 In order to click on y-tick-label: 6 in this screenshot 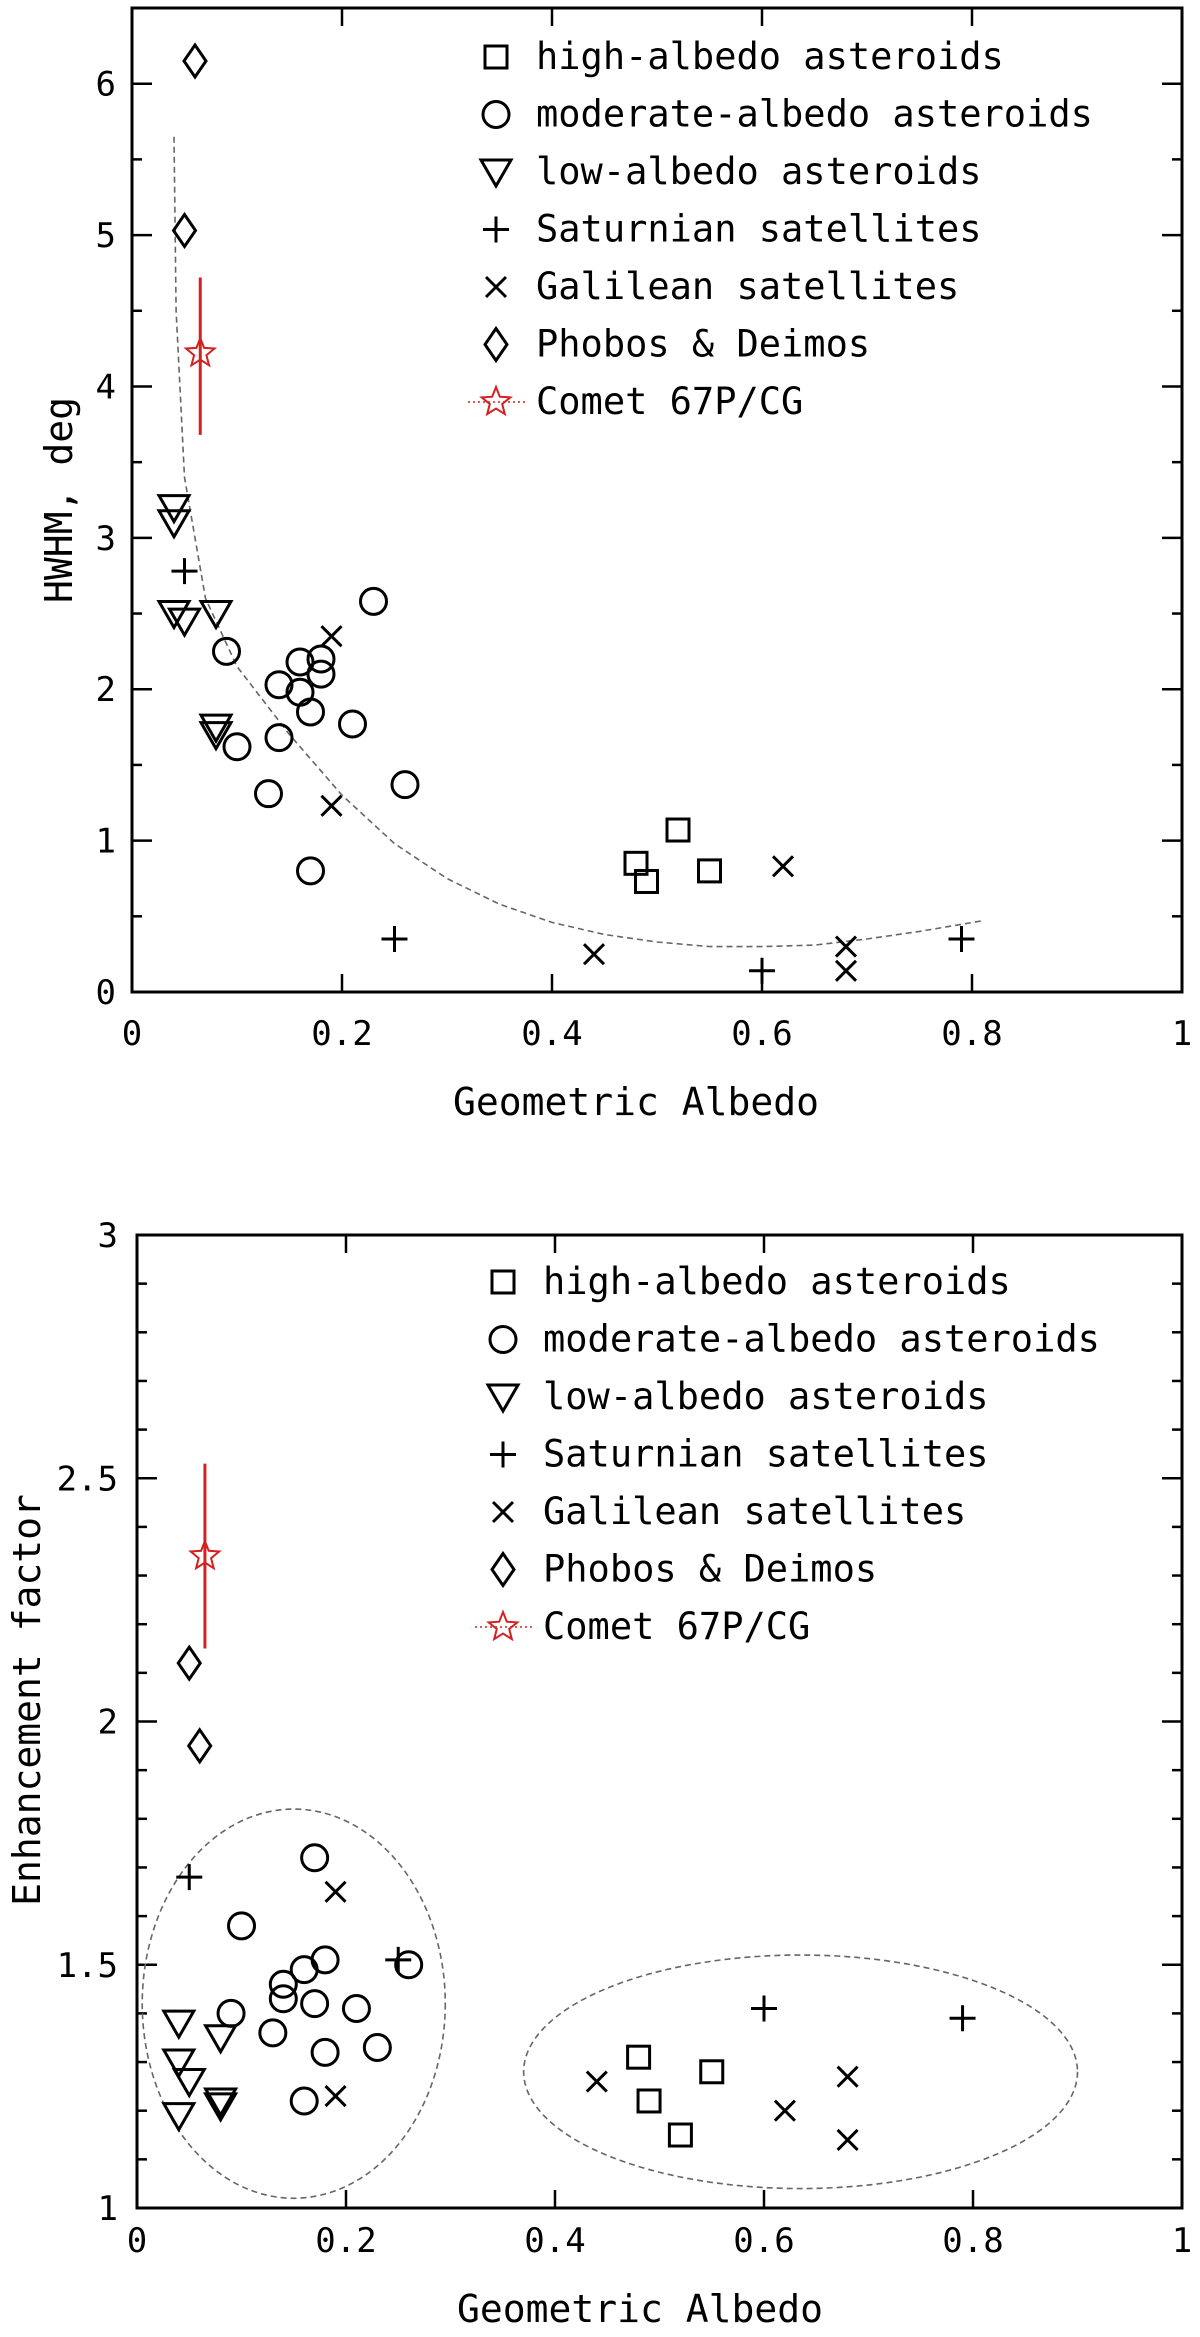, I will do `click(106, 85)`.